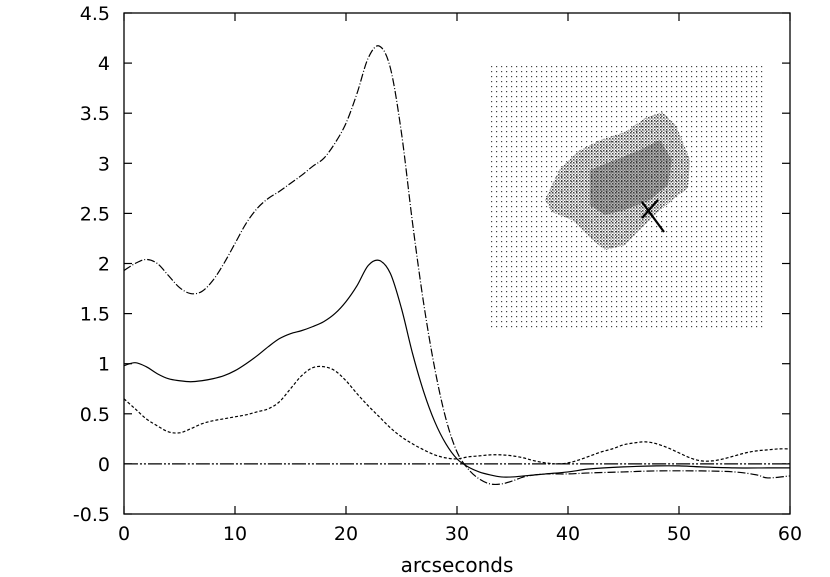 Image resolution: width=830 pixels, height=577 pixels. Describe the element at coordinates (95, 114) in the screenshot. I see `y-tick-label-8: 3.5` at that location.